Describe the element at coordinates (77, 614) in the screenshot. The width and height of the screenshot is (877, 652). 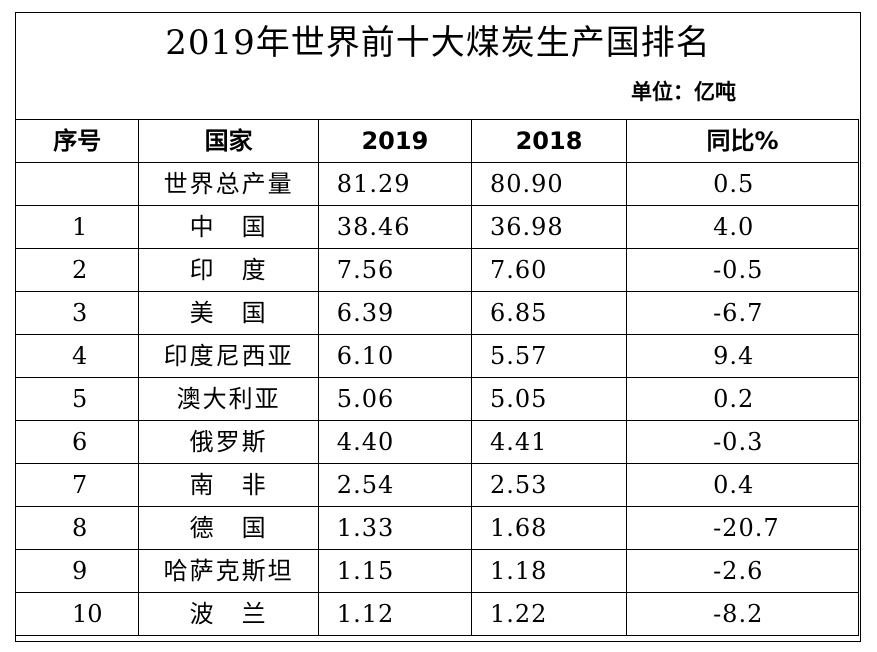
I see `row-index: 10` at that location.